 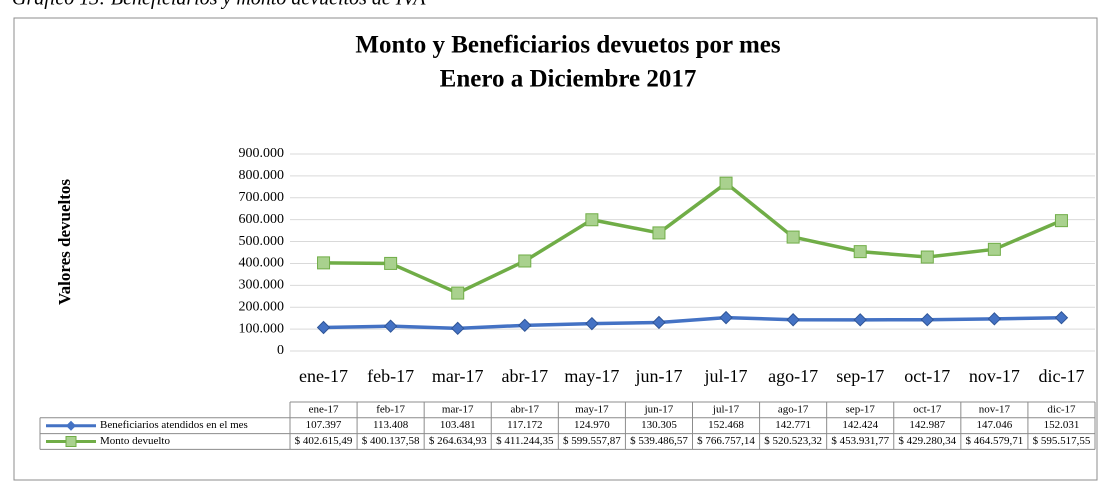 What do you see at coordinates (592, 441) in the screenshot?
I see `data-label: $ 599.557,87` at bounding box center [592, 441].